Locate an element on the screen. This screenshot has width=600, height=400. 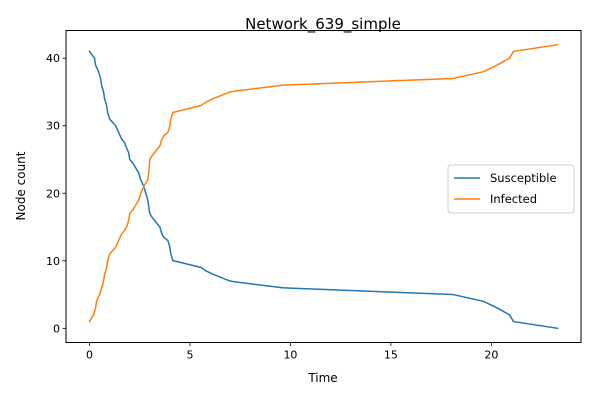
chart-title: Network_639_simple is located at coordinates (323, 24).